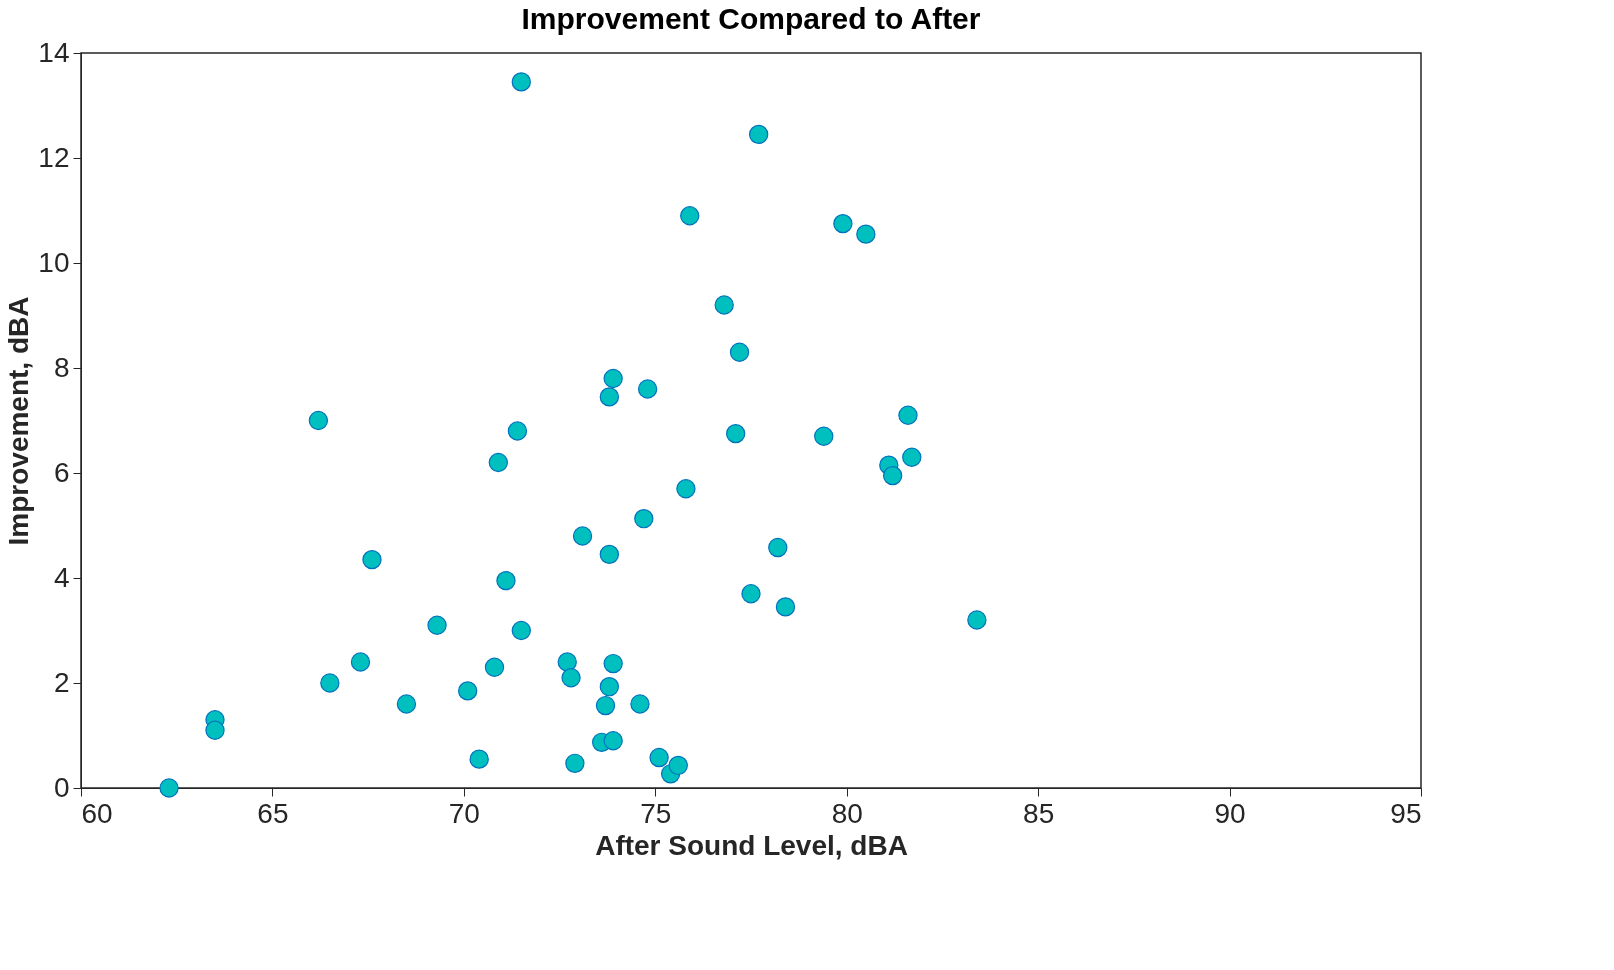 Image resolution: width=1614 pixels, height=970 pixels. I want to click on x-tick-label: 75, so click(656, 813).